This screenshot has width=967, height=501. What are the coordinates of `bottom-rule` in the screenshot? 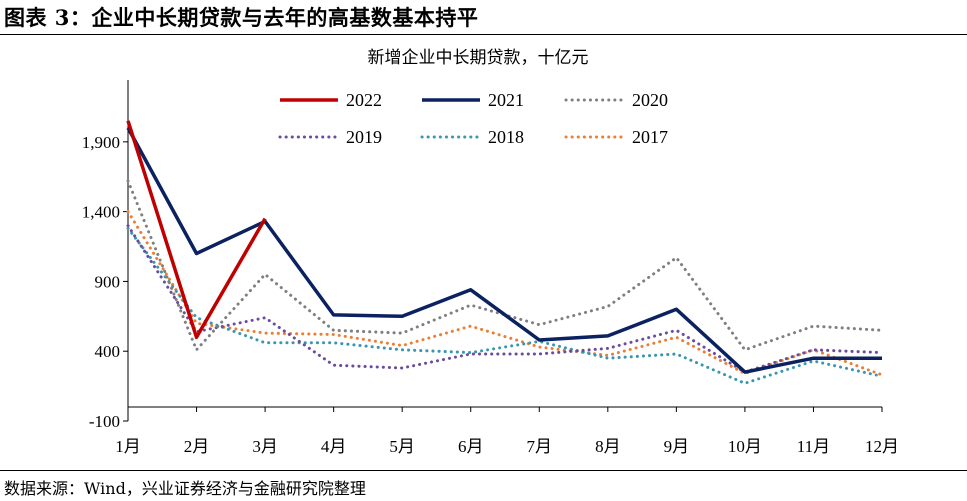 It's located at (483, 470).